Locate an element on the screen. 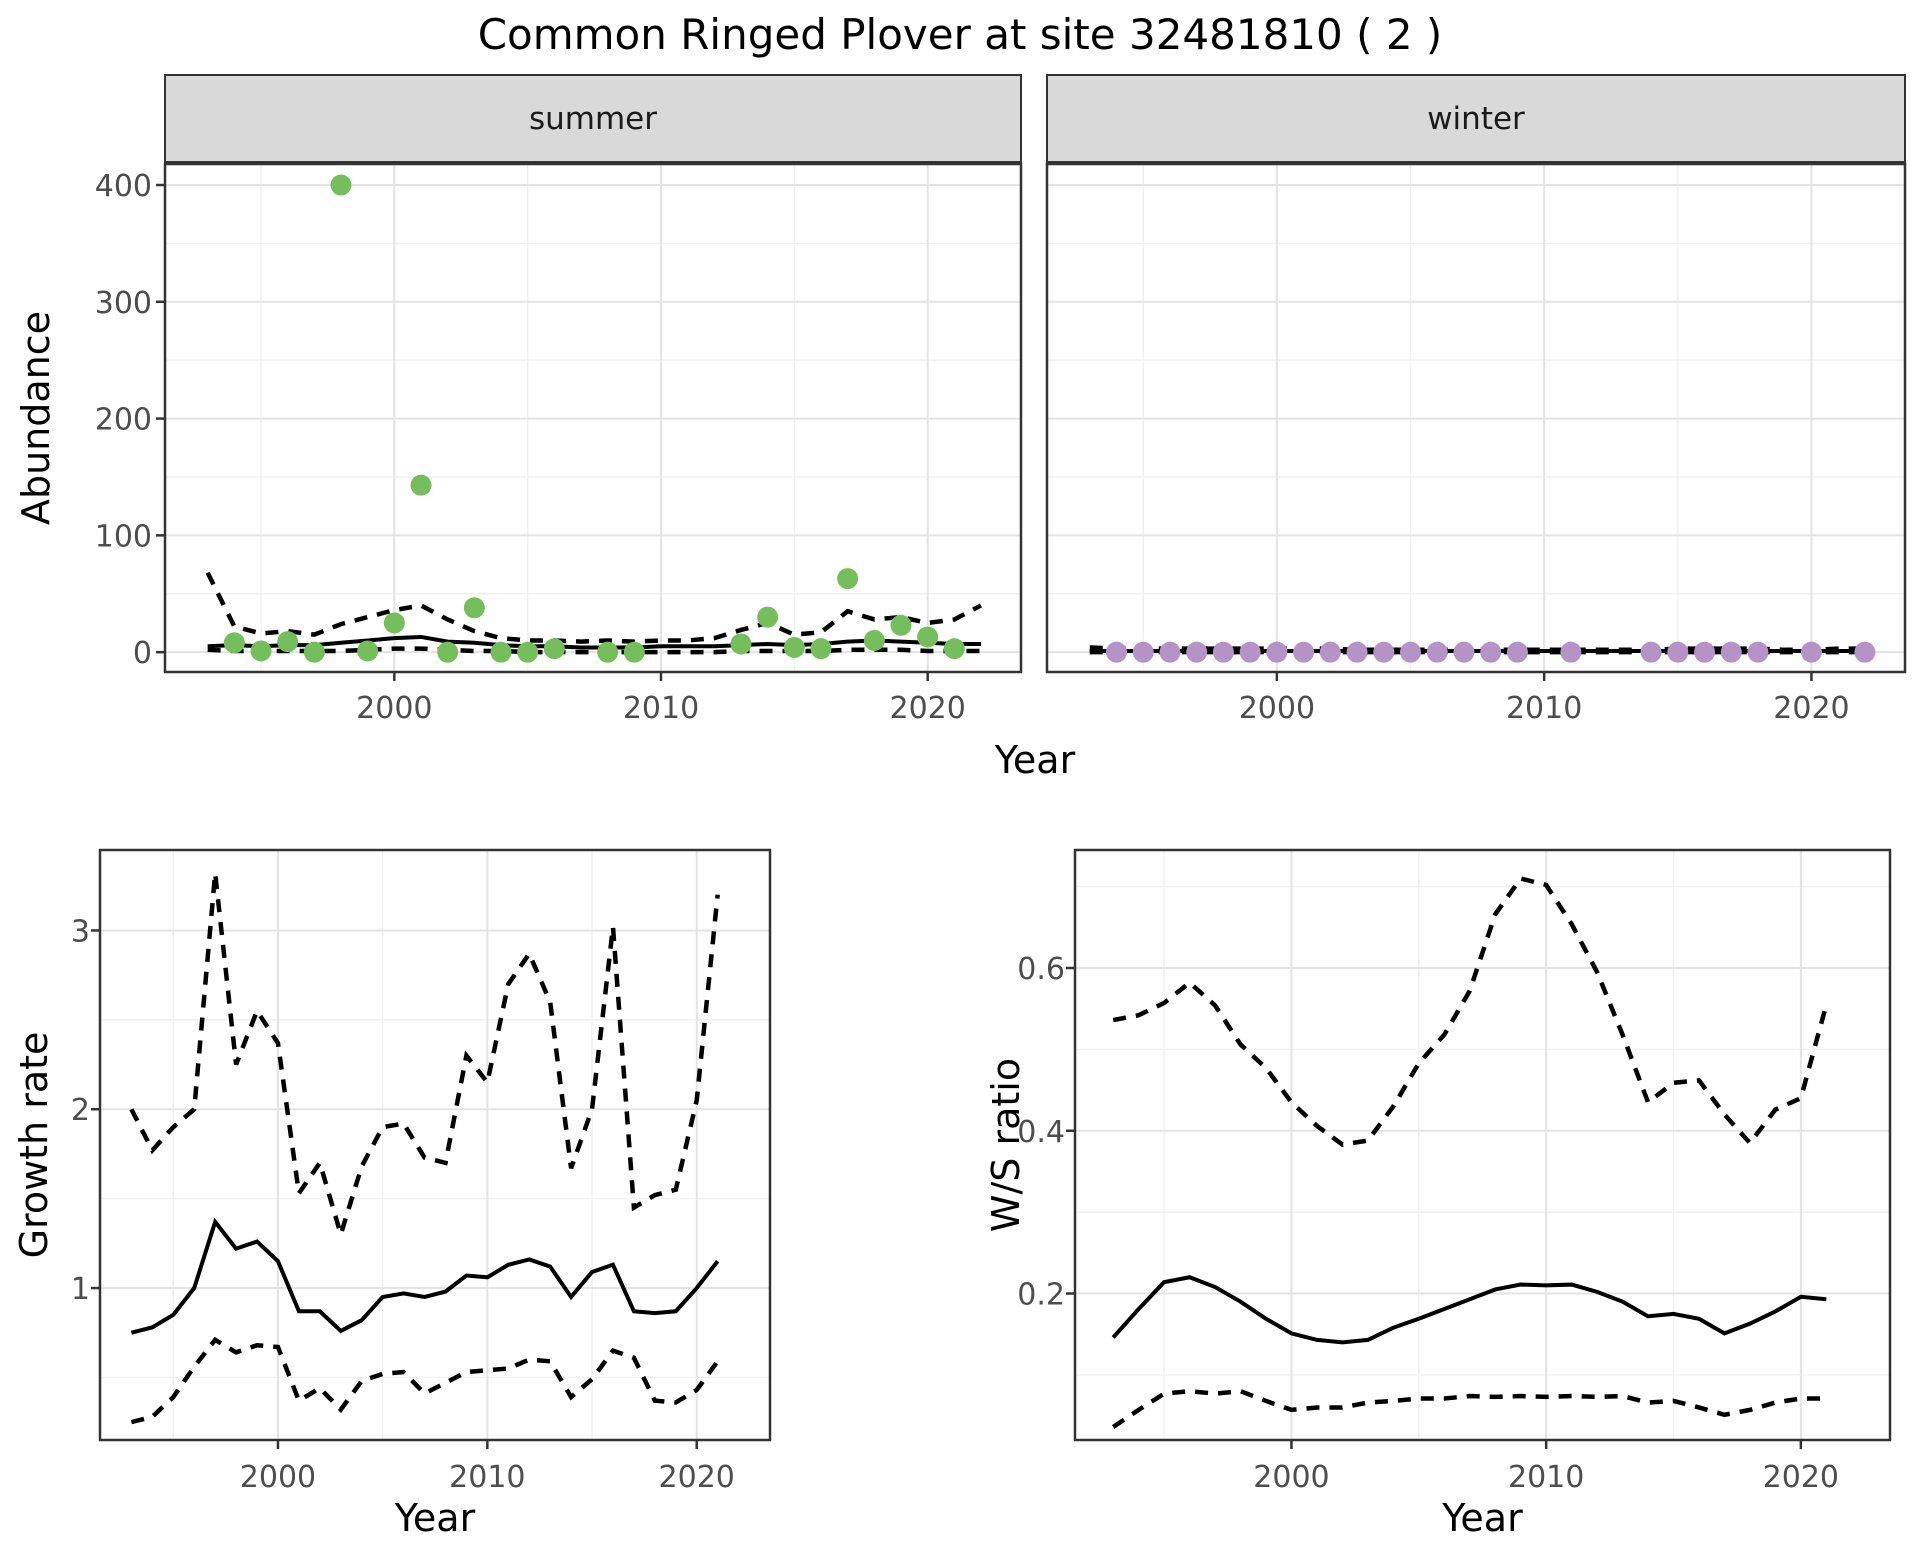 The width and height of the screenshot is (1920, 1560). series-abundance-summer is located at coordinates (594, 418).